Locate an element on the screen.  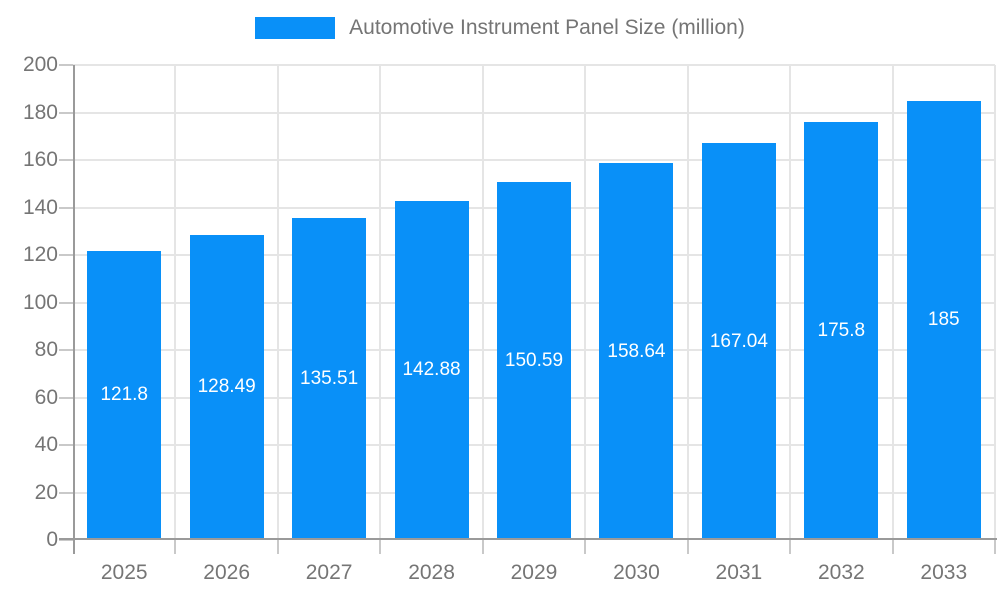
legend-series-swatch-icon is located at coordinates (295, 28).